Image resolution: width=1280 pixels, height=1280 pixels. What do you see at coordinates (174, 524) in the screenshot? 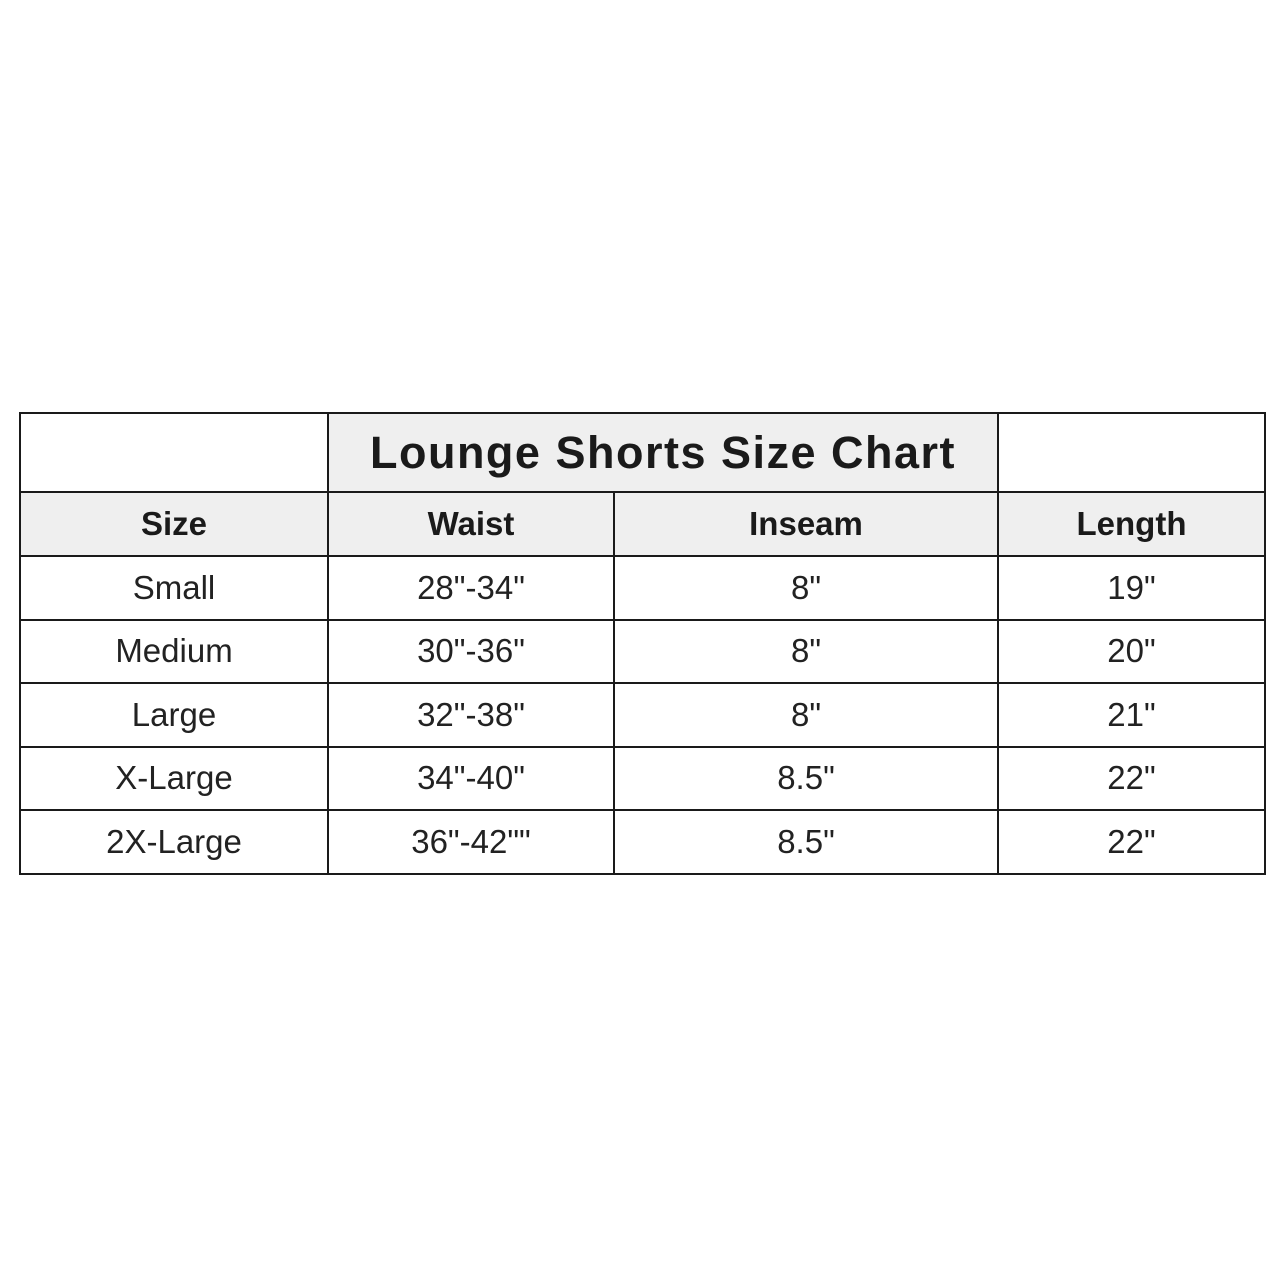
I see `column-header-size: Size` at bounding box center [174, 524].